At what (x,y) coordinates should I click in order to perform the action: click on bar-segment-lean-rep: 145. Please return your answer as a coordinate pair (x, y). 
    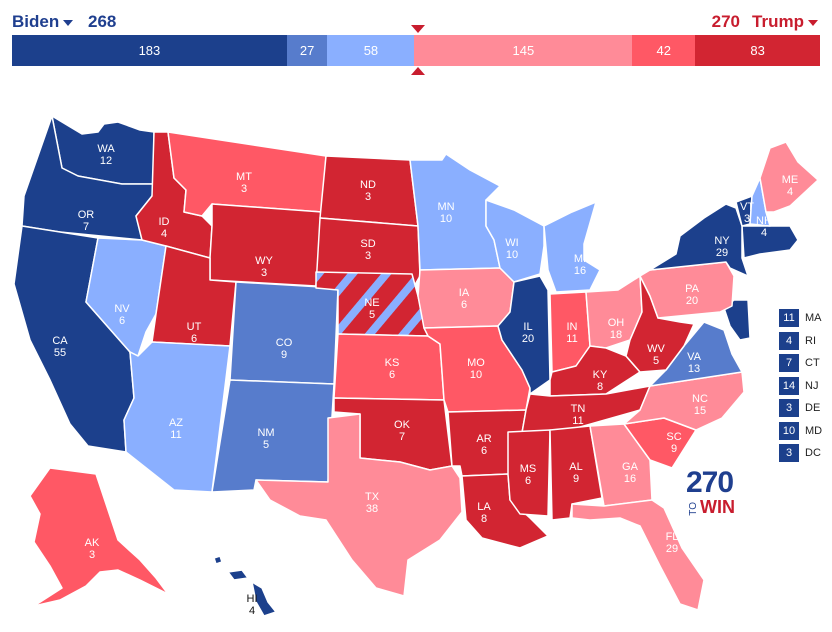
    Looking at the image, I should click on (523, 50).